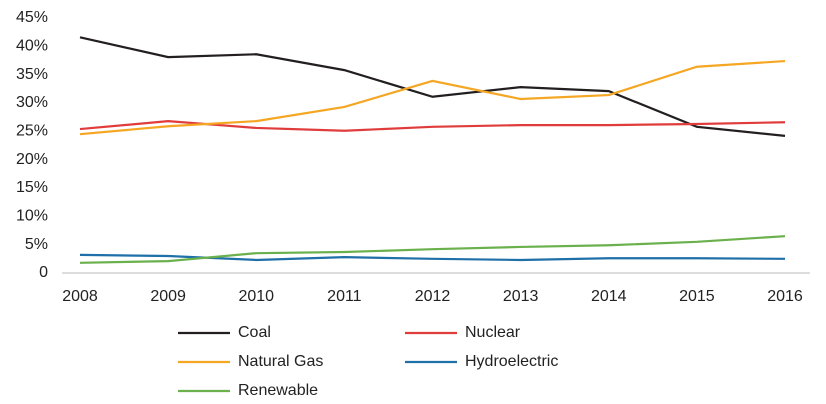 The width and height of the screenshot is (826, 404). I want to click on x-tick-label: 2016, so click(785, 296).